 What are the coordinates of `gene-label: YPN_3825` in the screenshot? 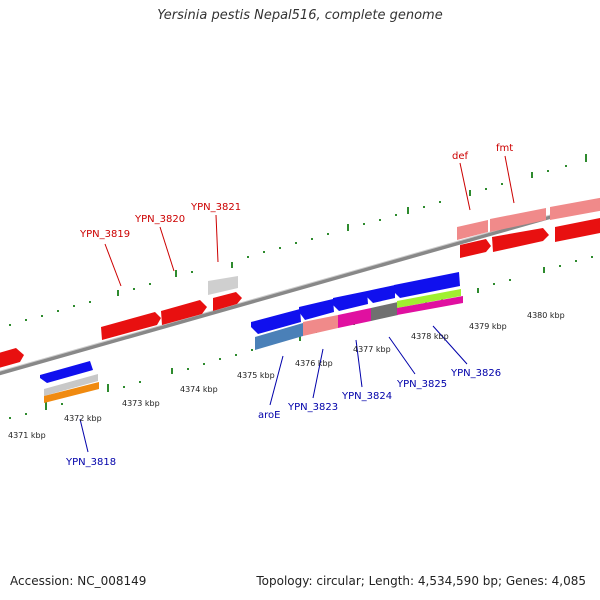 It's located at (421, 384).